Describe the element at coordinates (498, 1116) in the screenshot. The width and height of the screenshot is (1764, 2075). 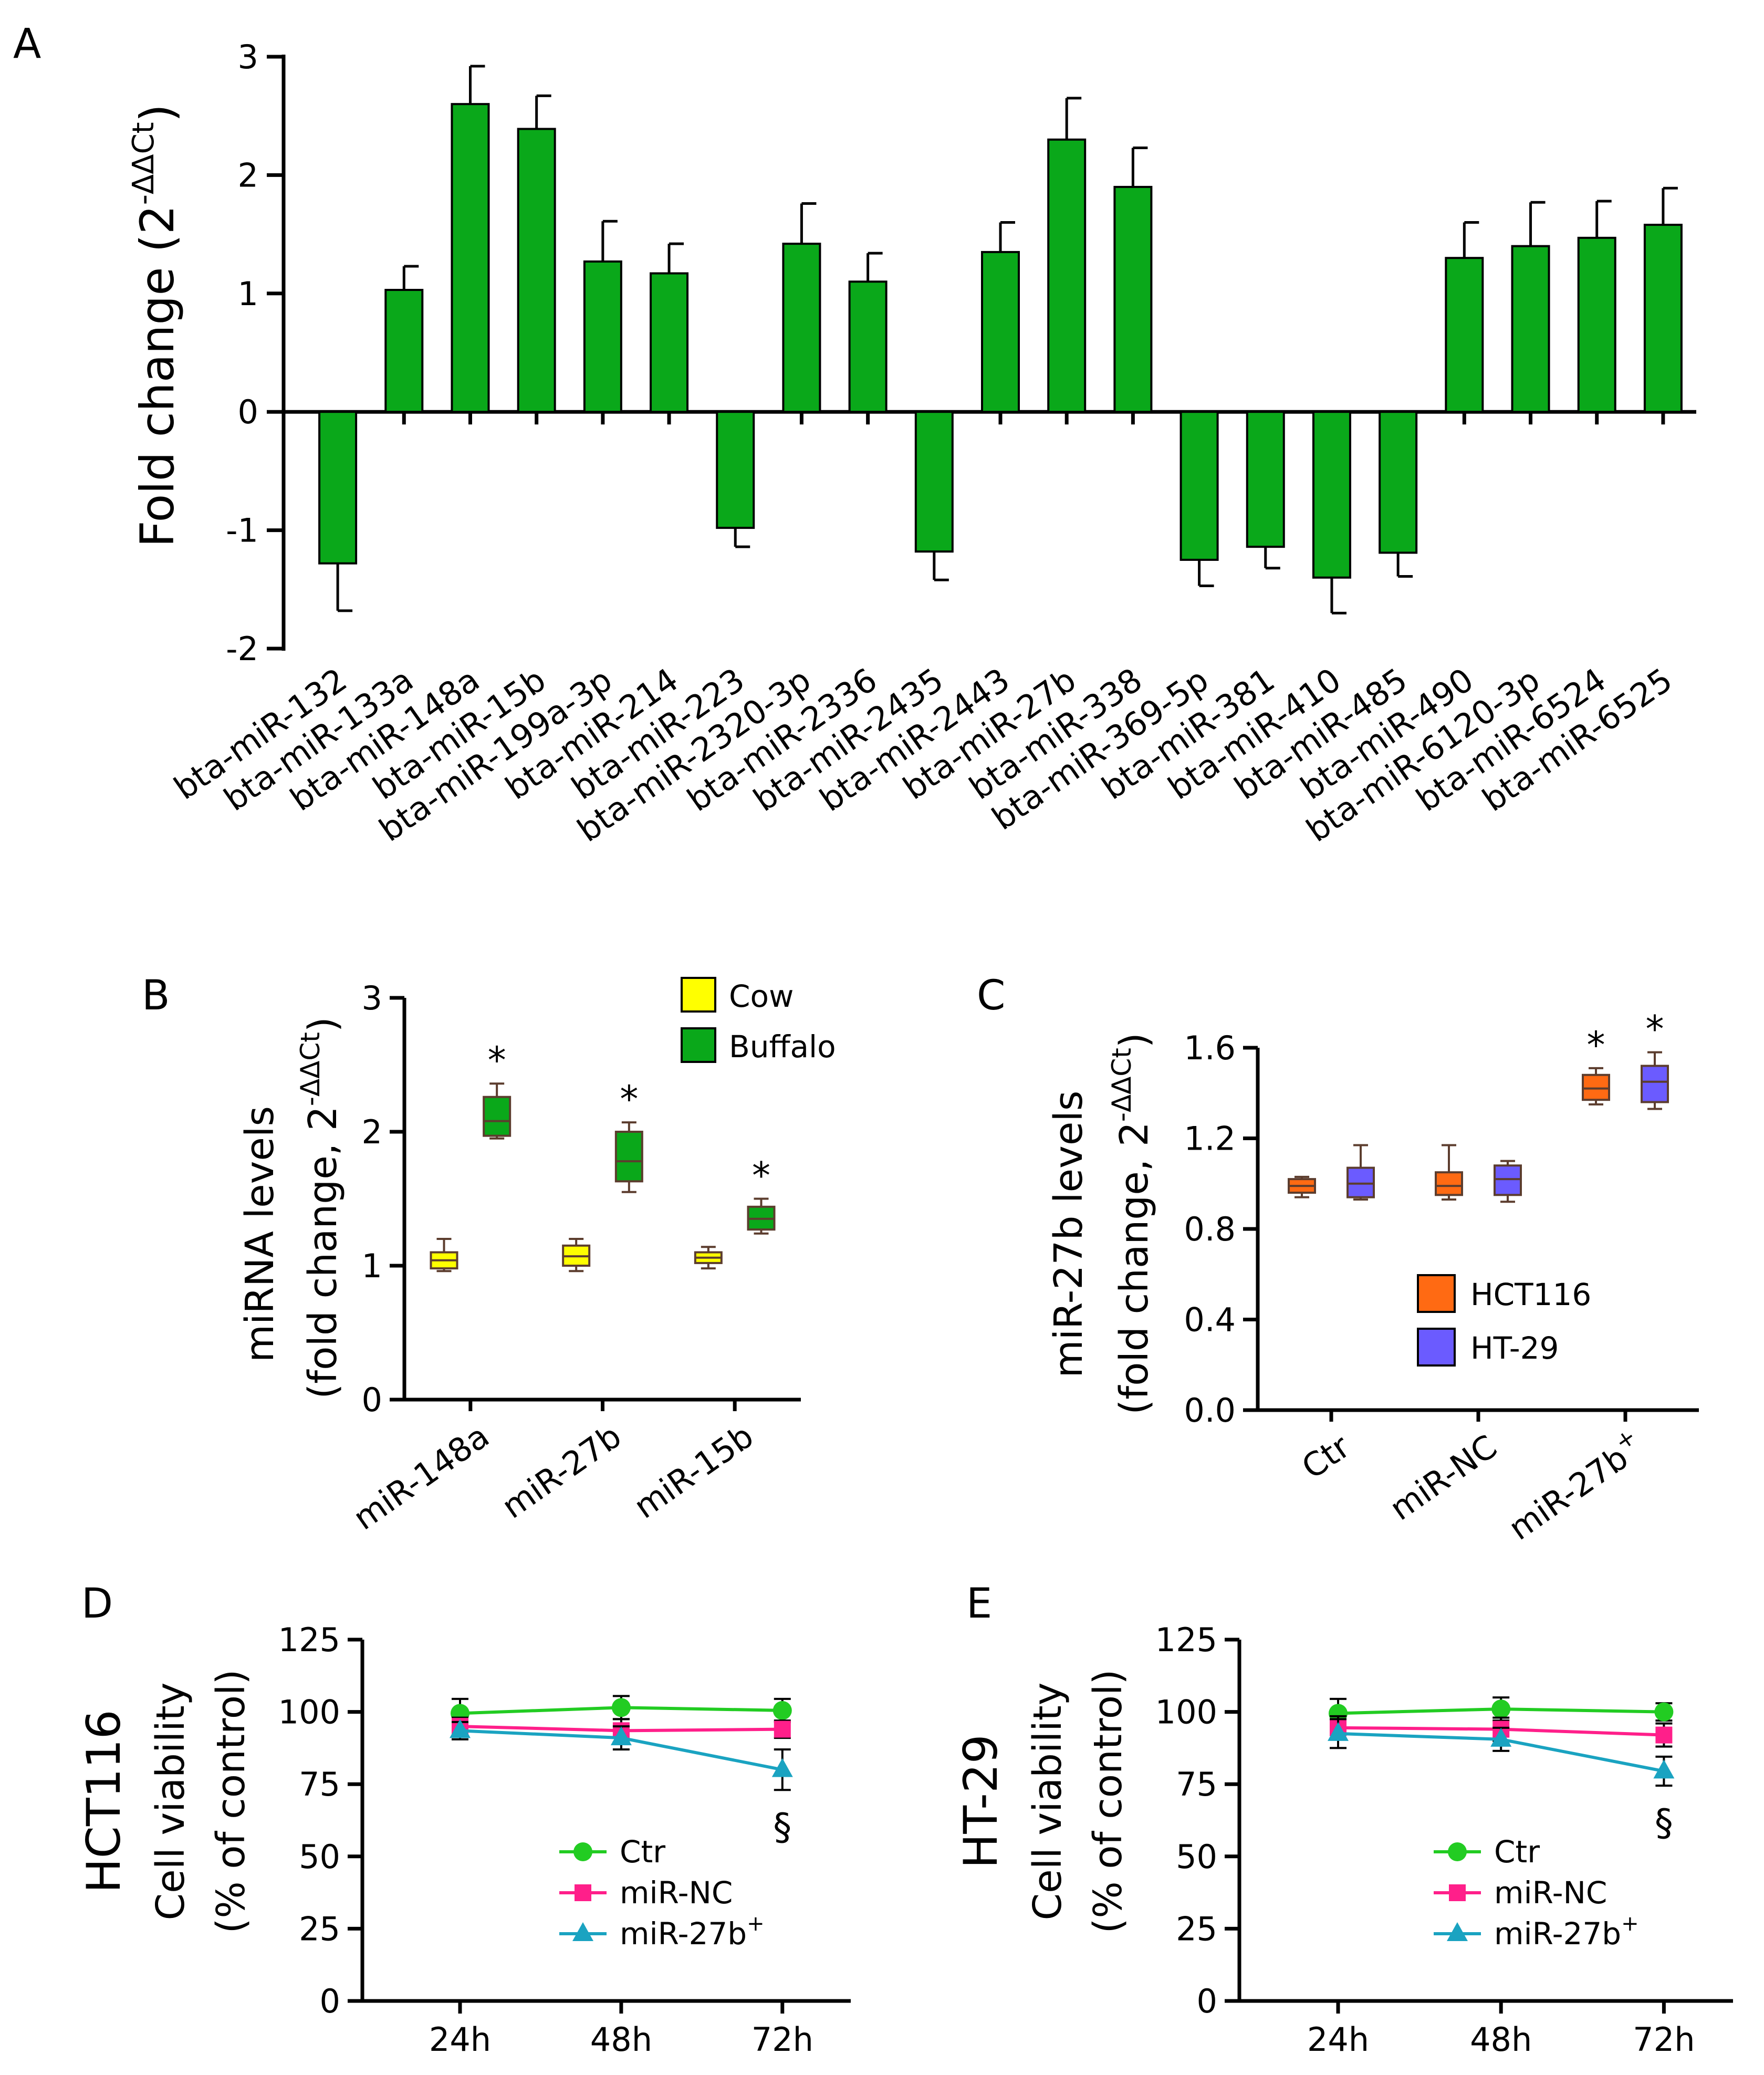
I see `box-Buffalo-miR-148a` at that location.